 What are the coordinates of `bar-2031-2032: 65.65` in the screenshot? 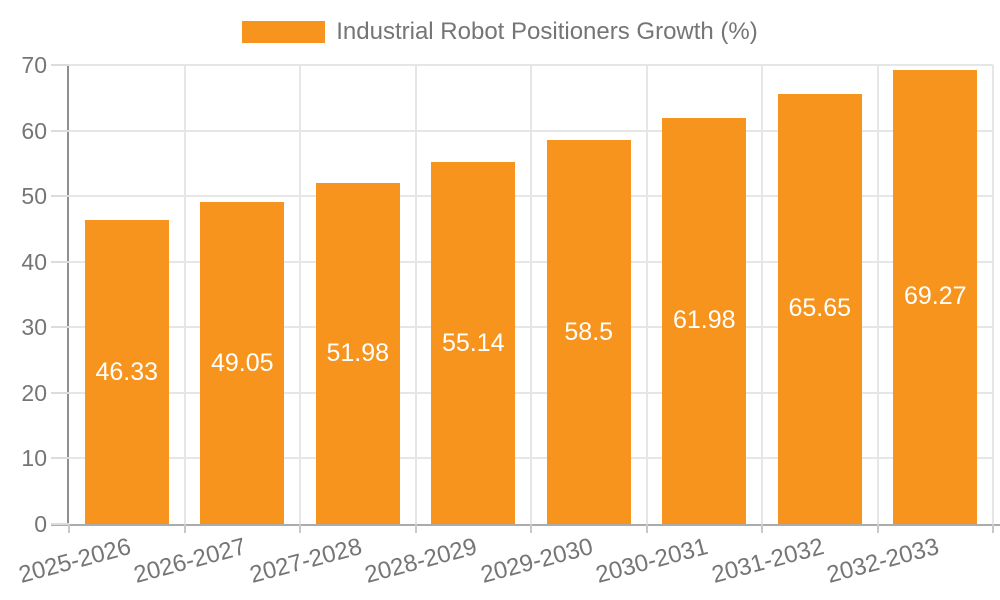 It's located at (819, 308).